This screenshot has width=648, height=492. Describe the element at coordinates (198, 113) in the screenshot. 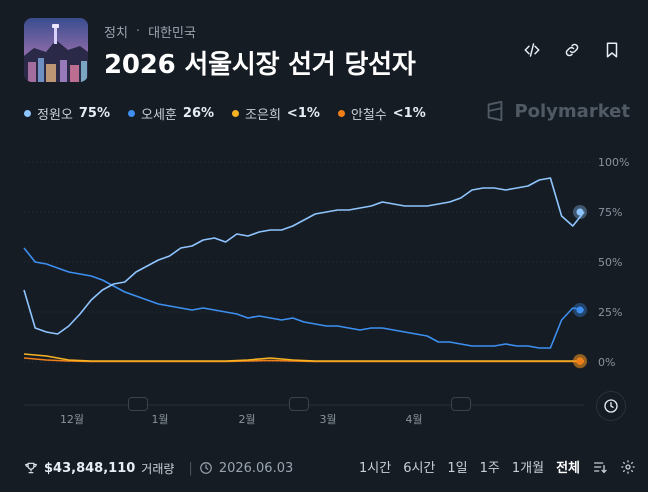

I see `legend-value: 26%` at that location.